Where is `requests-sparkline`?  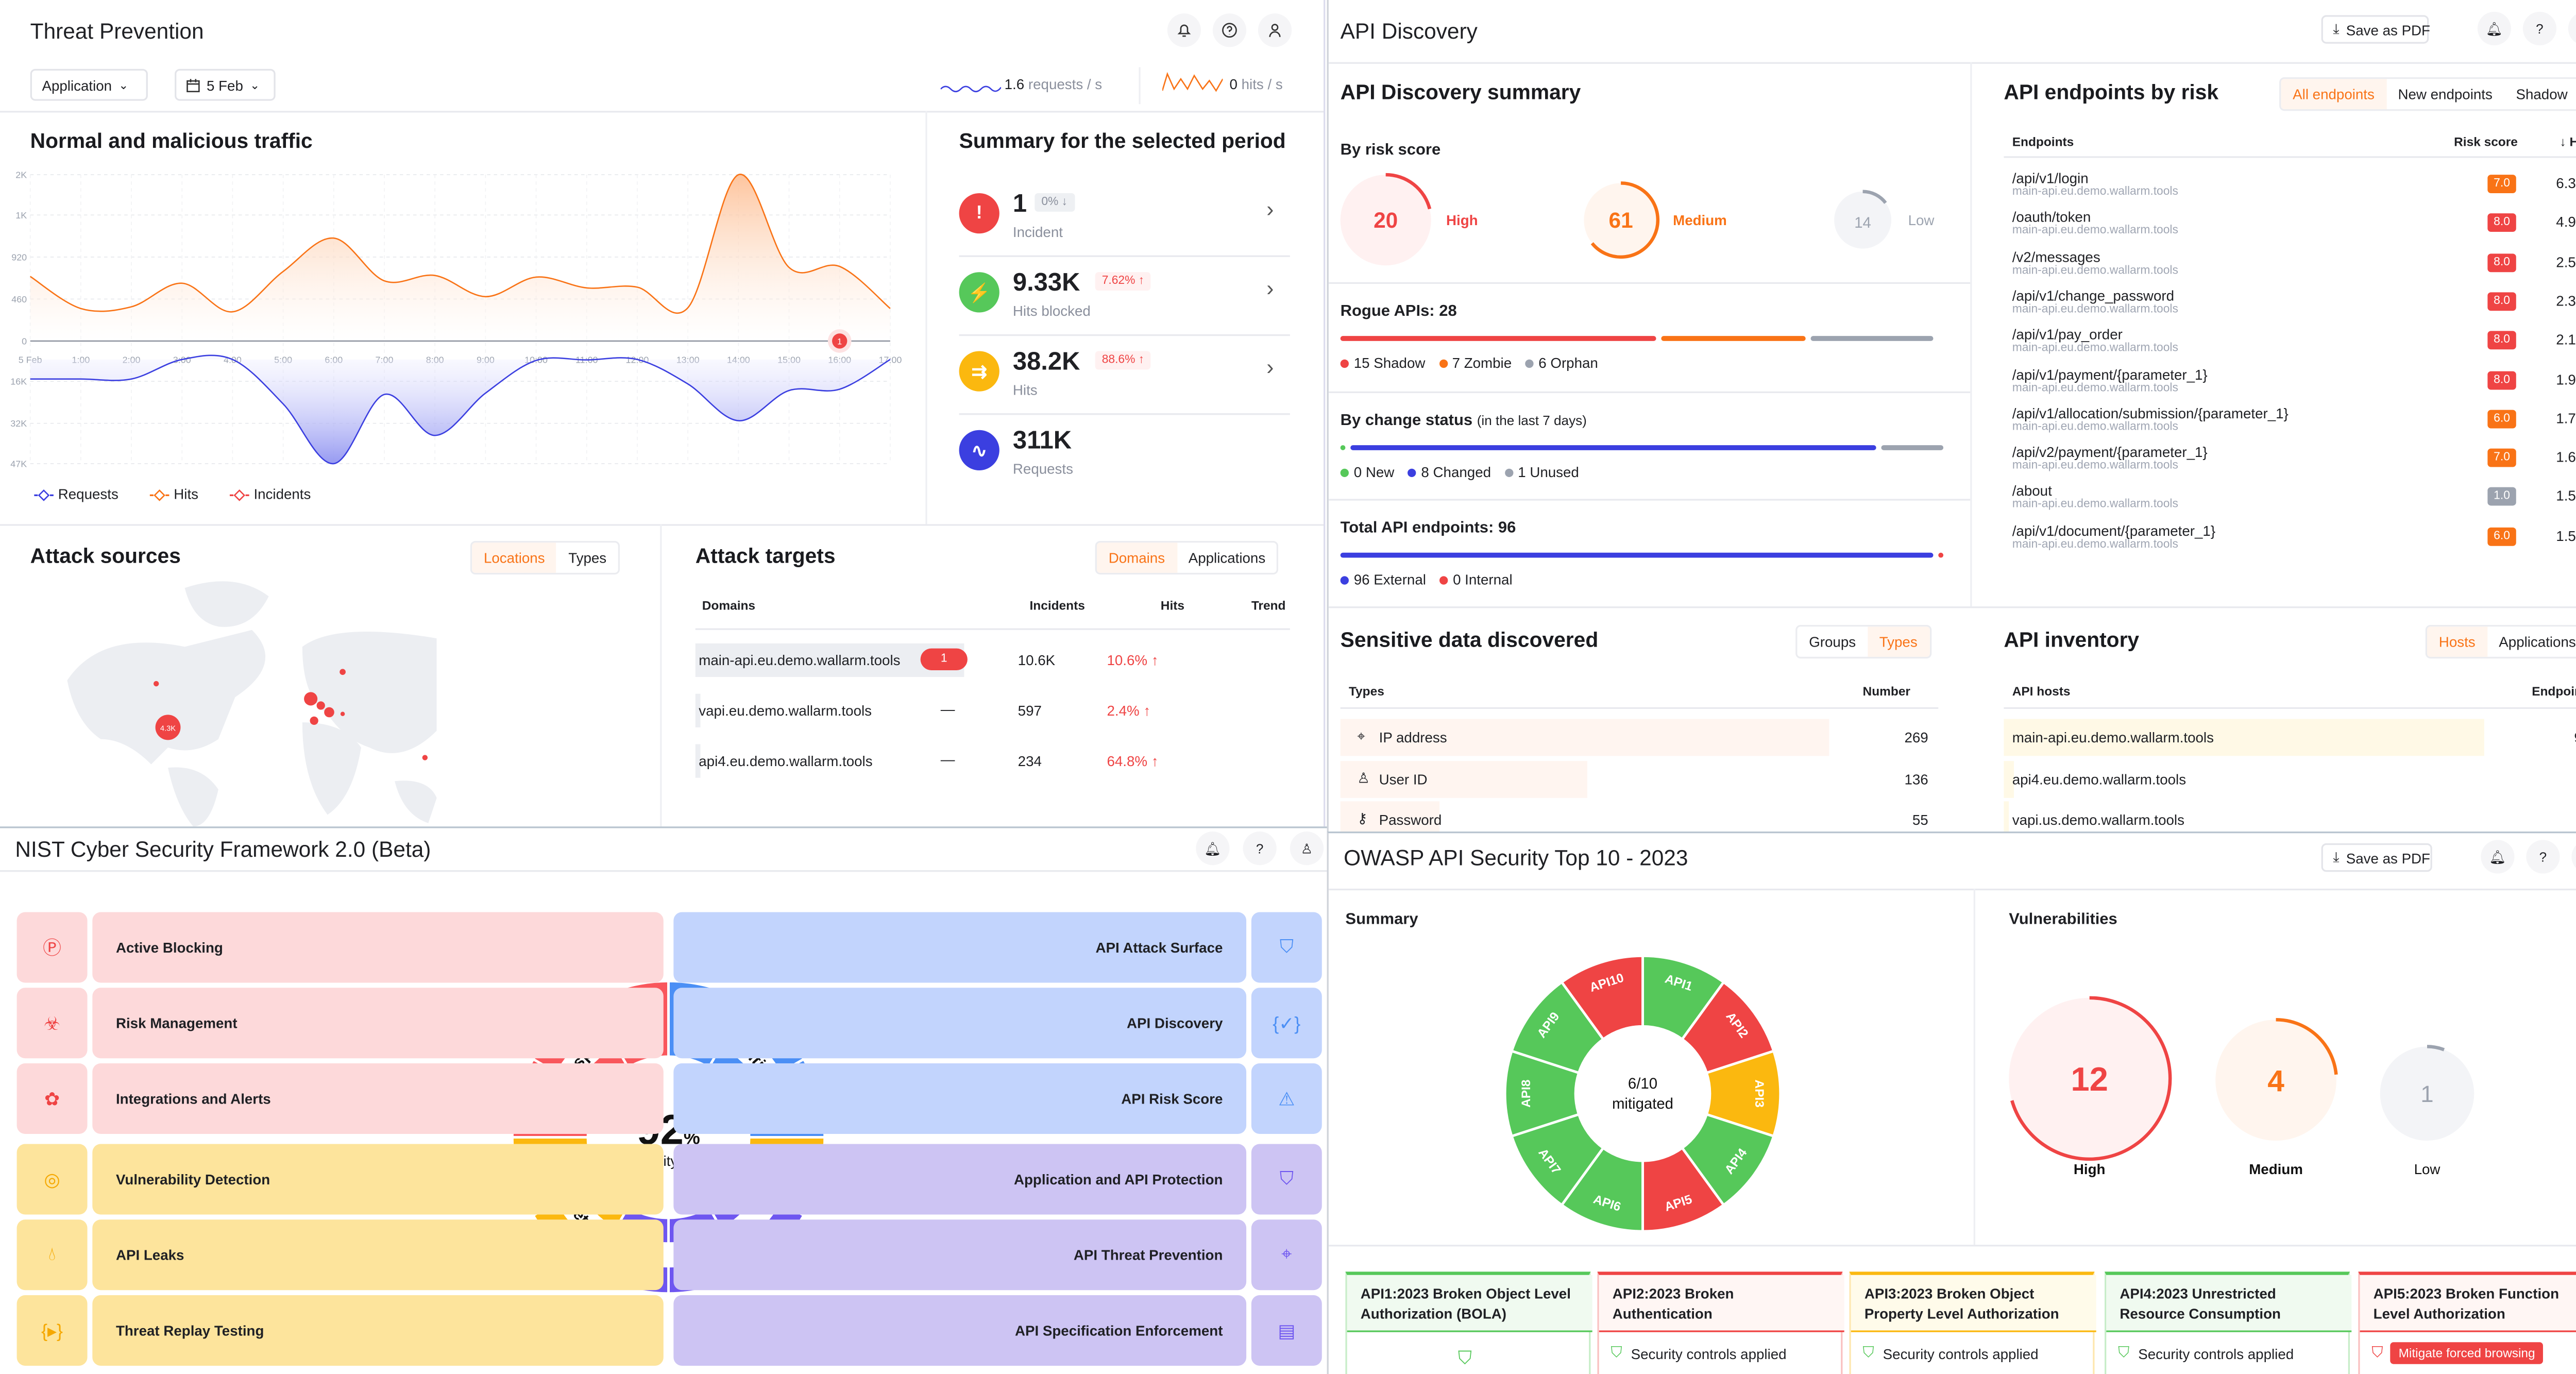
requests-sparkline is located at coordinates (971, 89).